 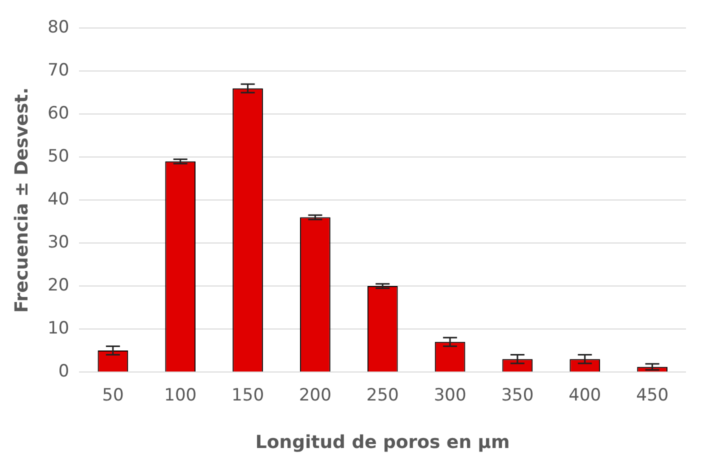 I want to click on x-tick-label: 400, so click(x=585, y=396).